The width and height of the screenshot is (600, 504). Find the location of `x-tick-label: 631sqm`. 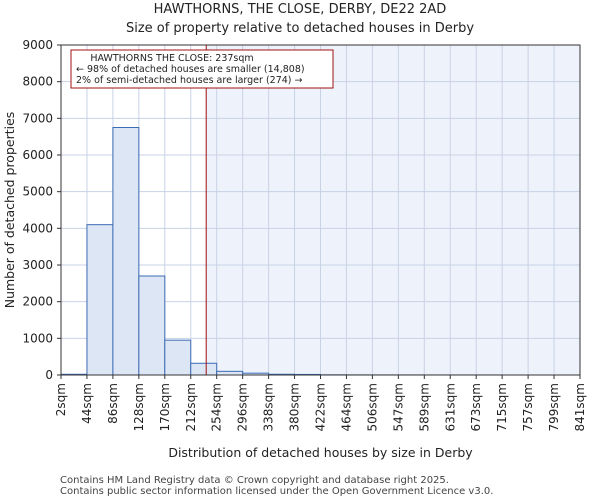

x-tick-label: 631sqm is located at coordinates (450, 407).